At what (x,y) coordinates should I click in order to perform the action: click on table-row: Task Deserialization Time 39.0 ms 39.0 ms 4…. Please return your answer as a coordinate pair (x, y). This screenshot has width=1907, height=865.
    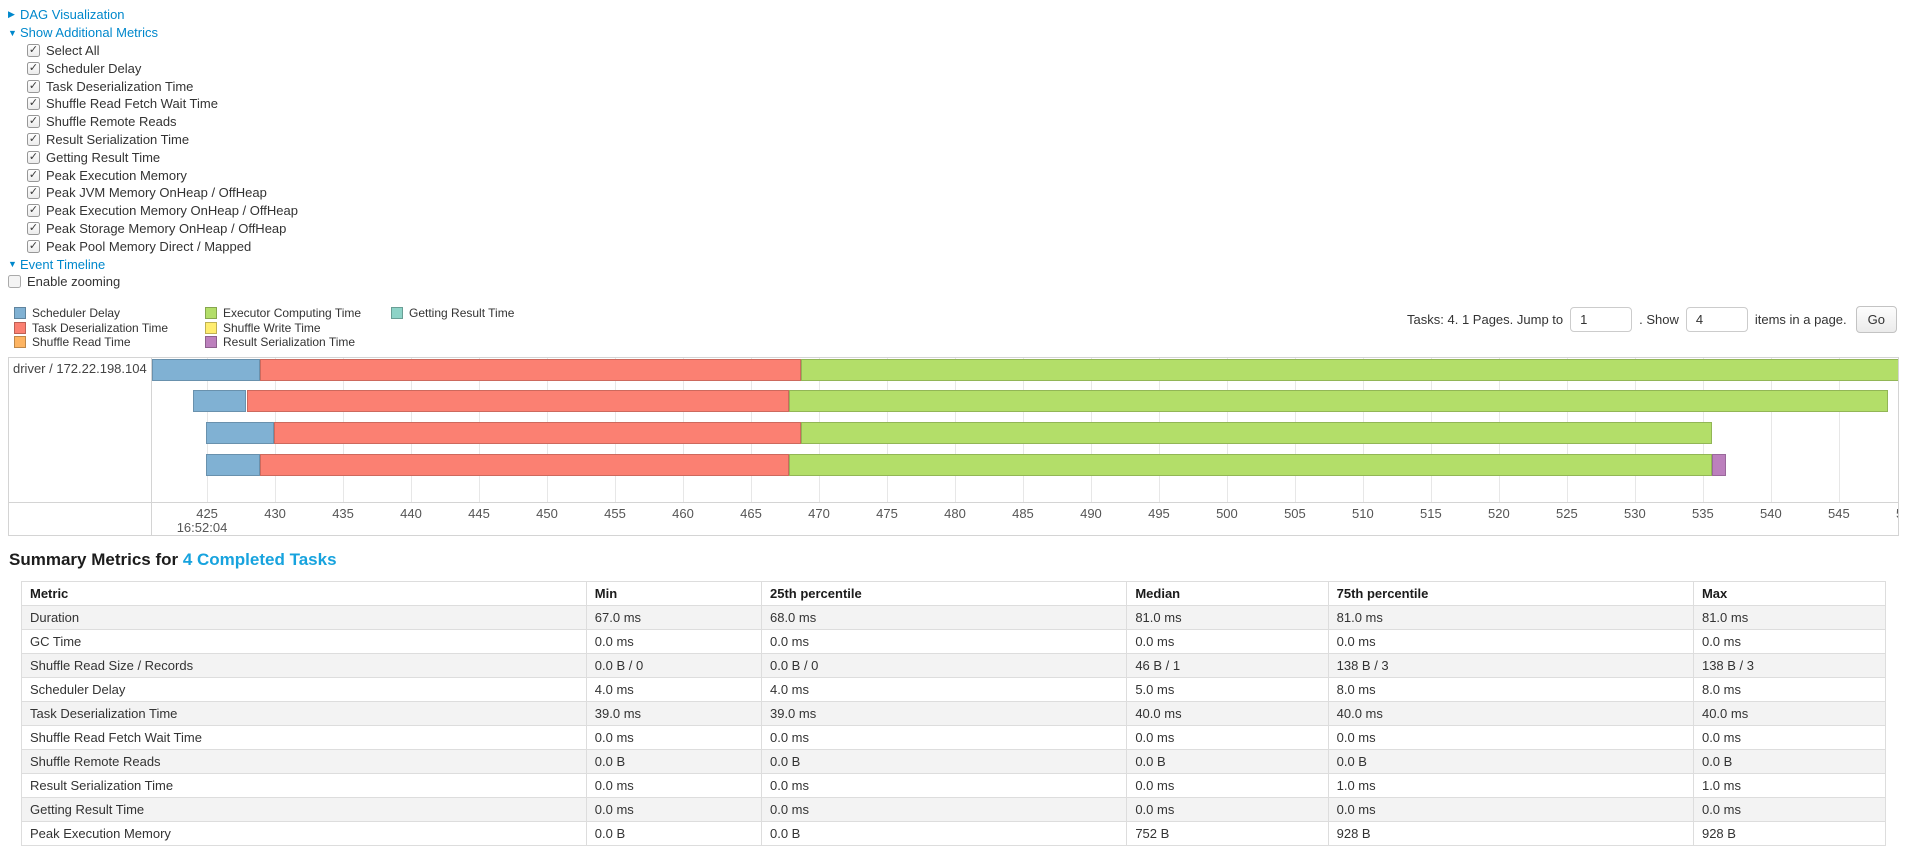
    Looking at the image, I should click on (954, 713).